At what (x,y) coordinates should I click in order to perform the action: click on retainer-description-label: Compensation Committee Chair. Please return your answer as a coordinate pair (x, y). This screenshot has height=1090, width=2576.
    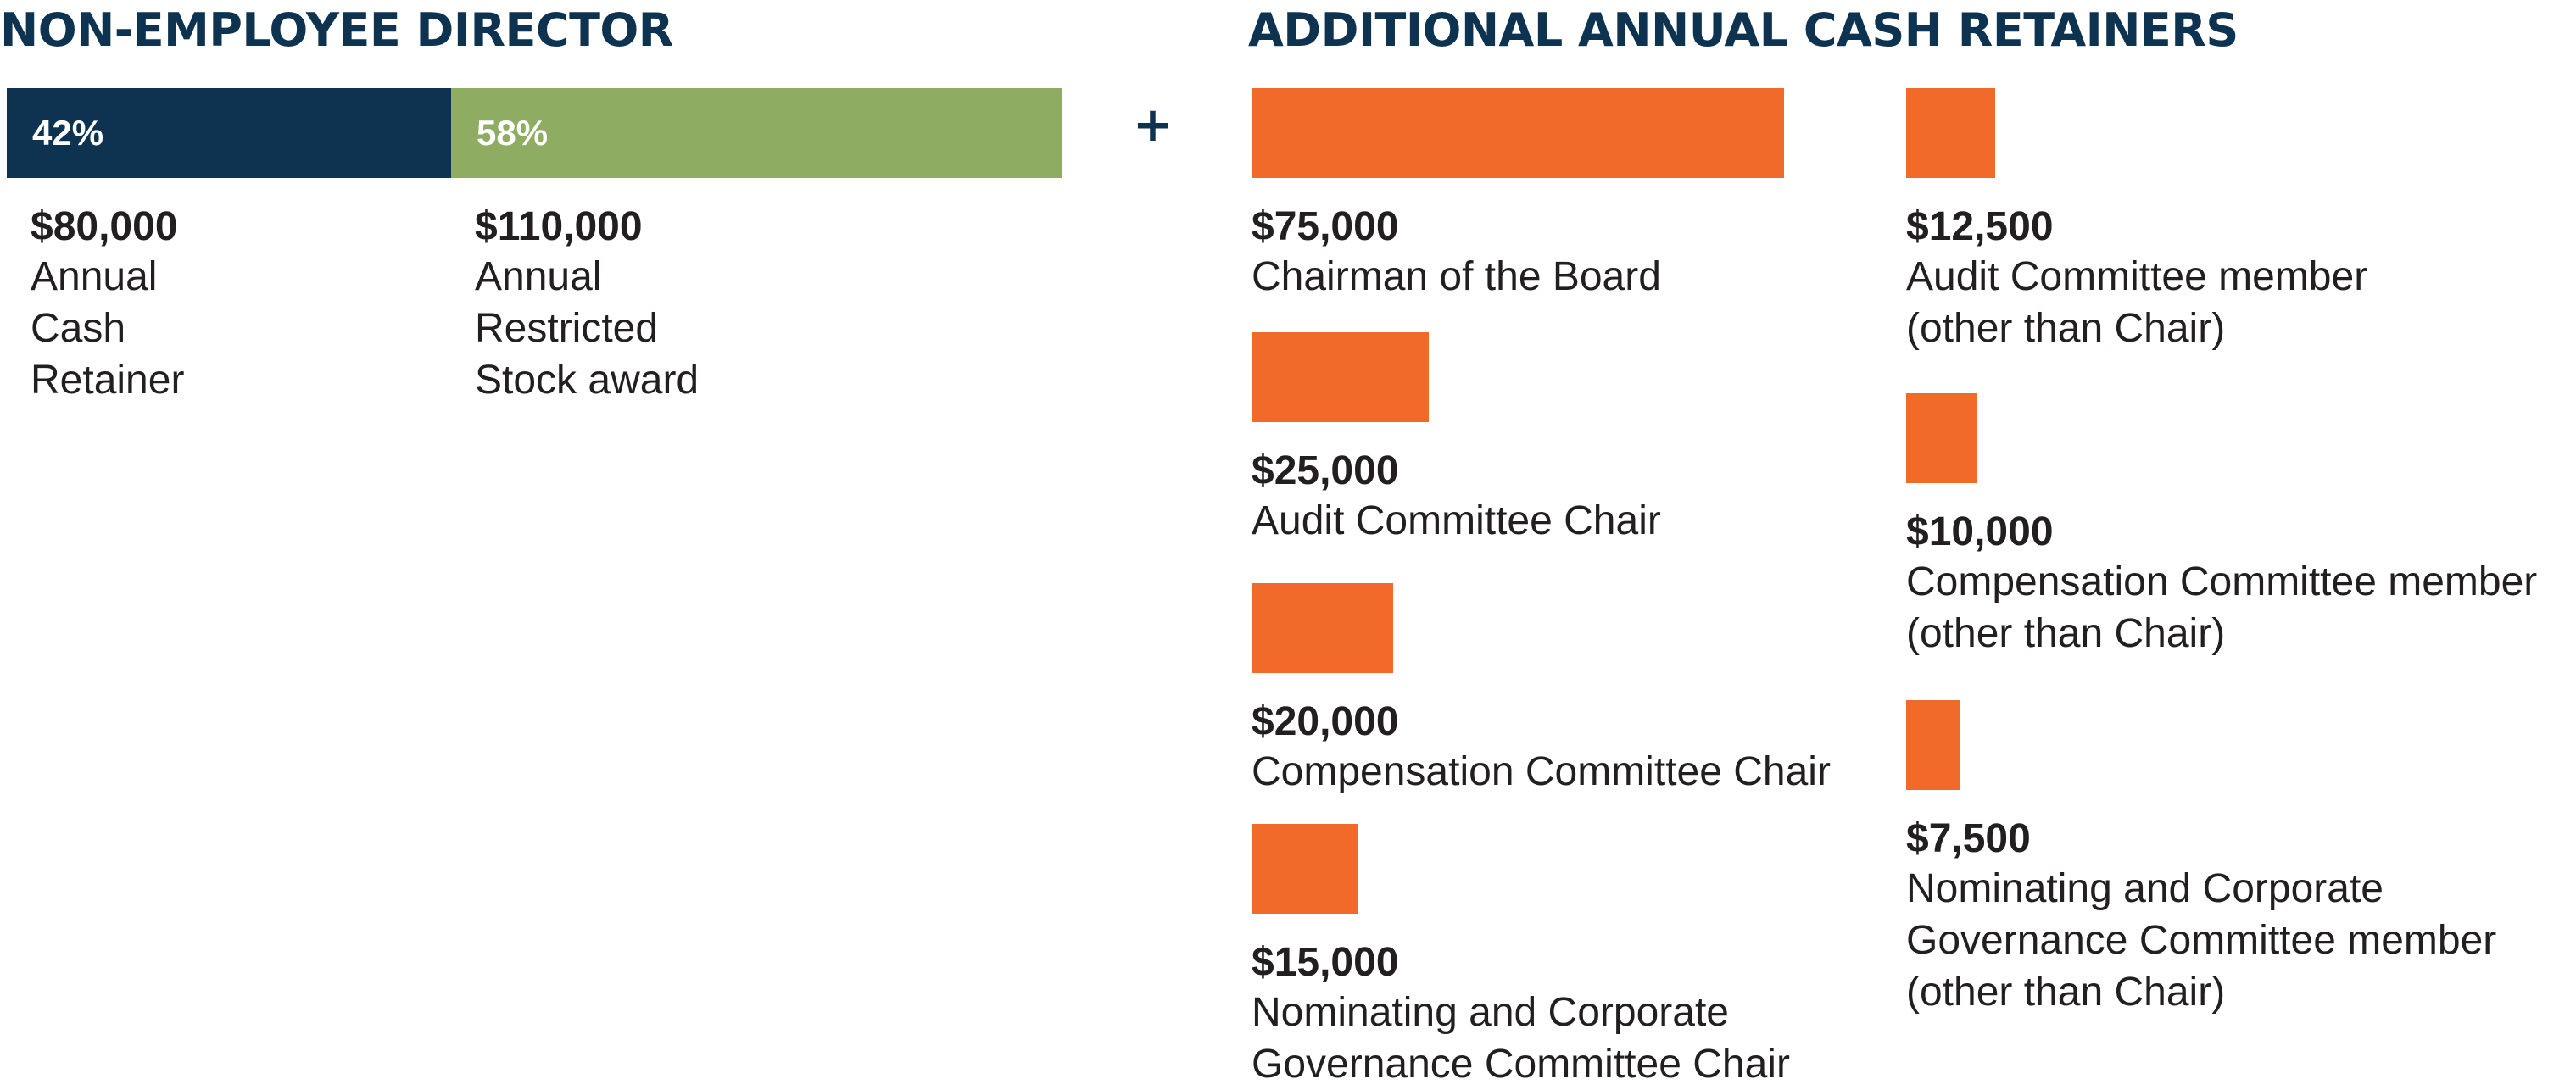
    Looking at the image, I should click on (1541, 771).